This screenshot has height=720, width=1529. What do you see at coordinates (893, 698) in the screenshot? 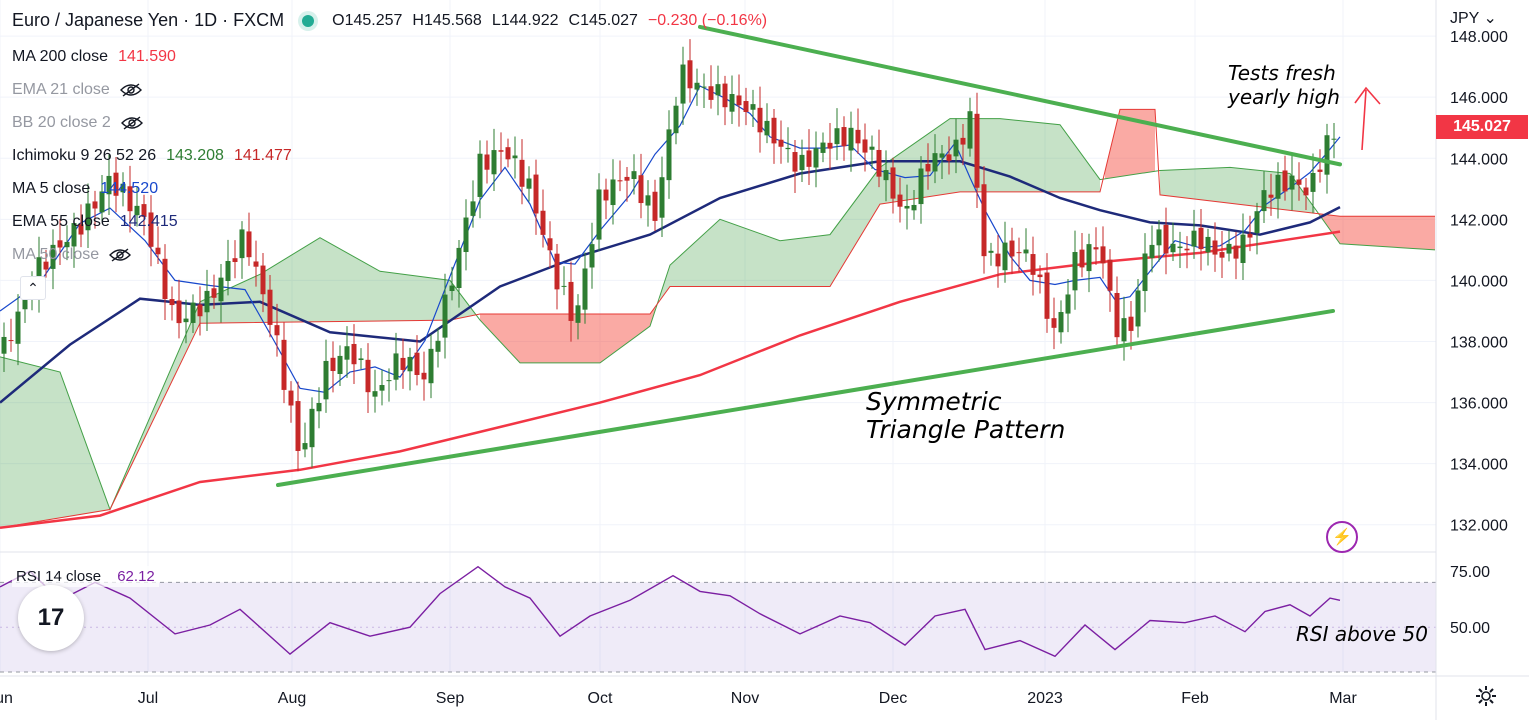
I see `x-tick-label: Dec` at bounding box center [893, 698].